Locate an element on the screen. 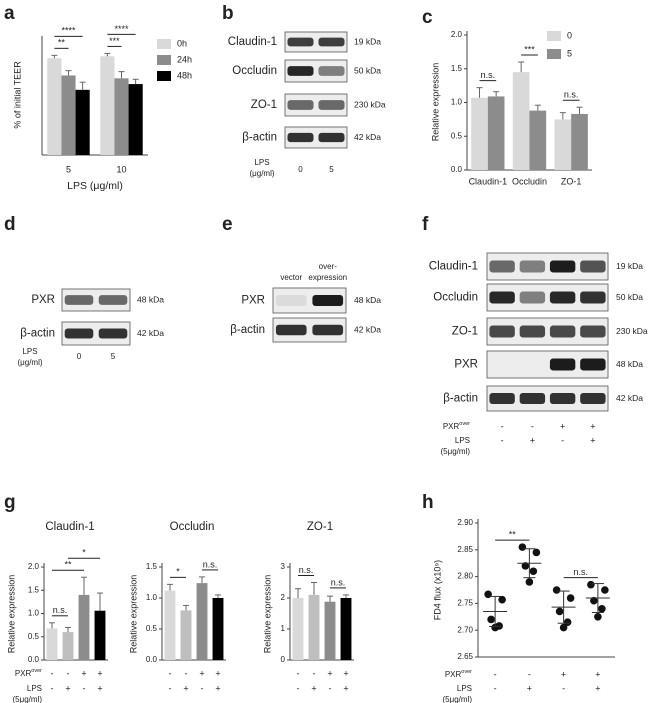  y-tick-label: 1 is located at coordinates (283, 628).